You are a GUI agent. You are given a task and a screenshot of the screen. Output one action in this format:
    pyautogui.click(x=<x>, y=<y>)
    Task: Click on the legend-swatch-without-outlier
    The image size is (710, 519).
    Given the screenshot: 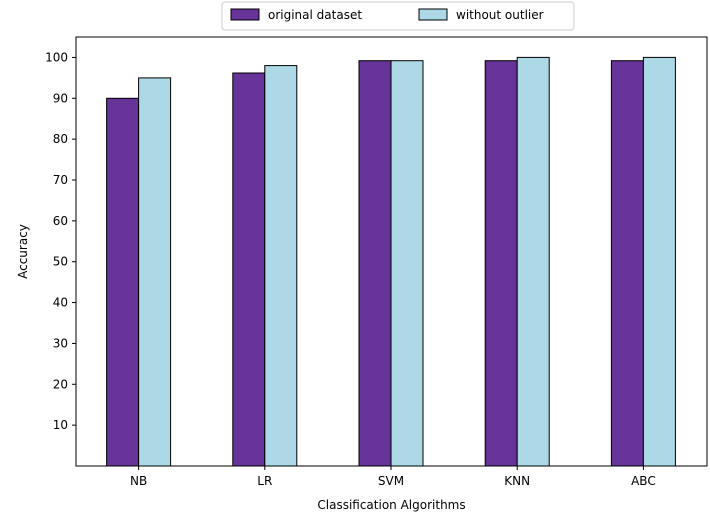 What is the action you would take?
    pyautogui.click(x=433, y=14)
    